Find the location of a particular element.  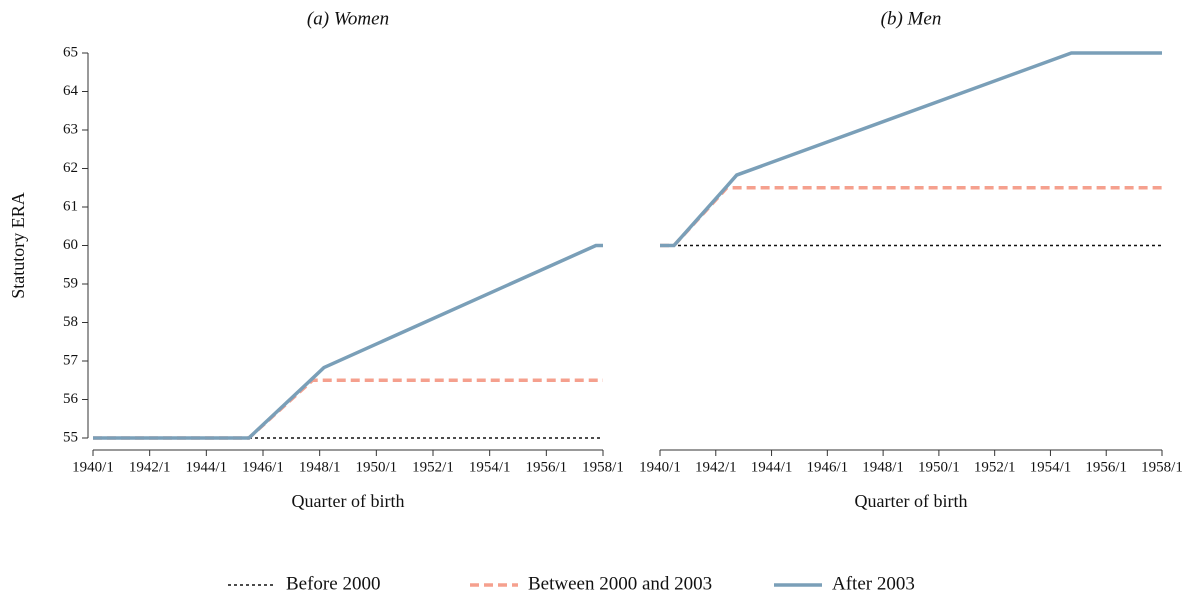

y-tick-label: 63 is located at coordinates (70, 129).